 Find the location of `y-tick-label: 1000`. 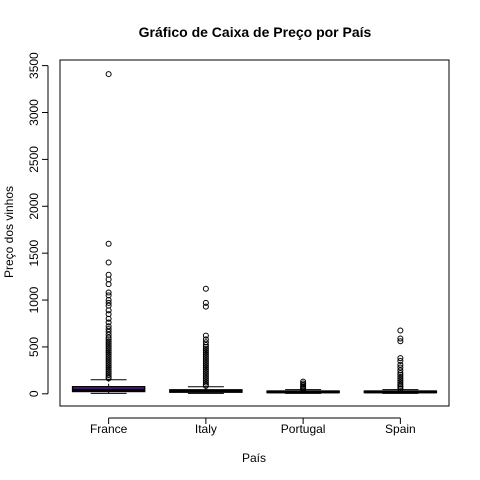

y-tick-label: 1000 is located at coordinates (34, 299).